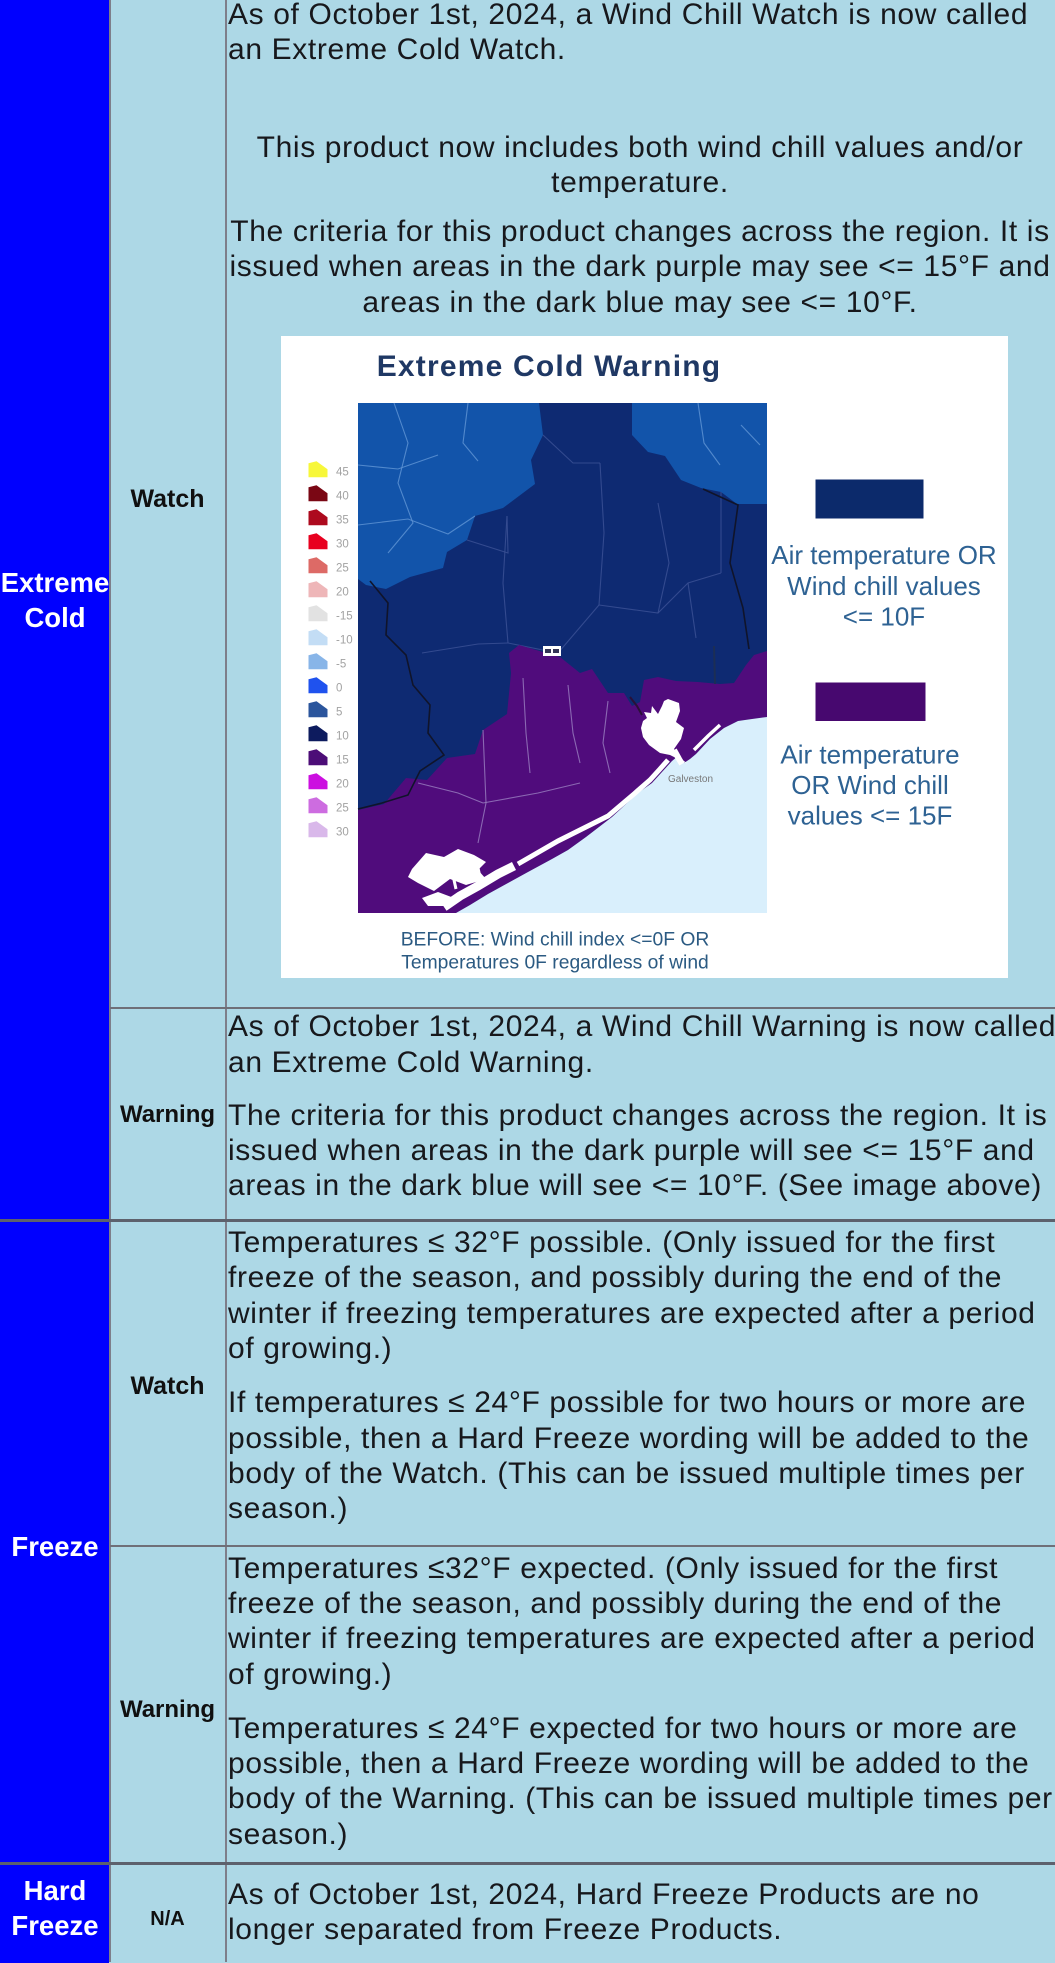 This screenshot has height=1963, width=1055. I want to click on svg-text: <= 10F, so click(884, 617).